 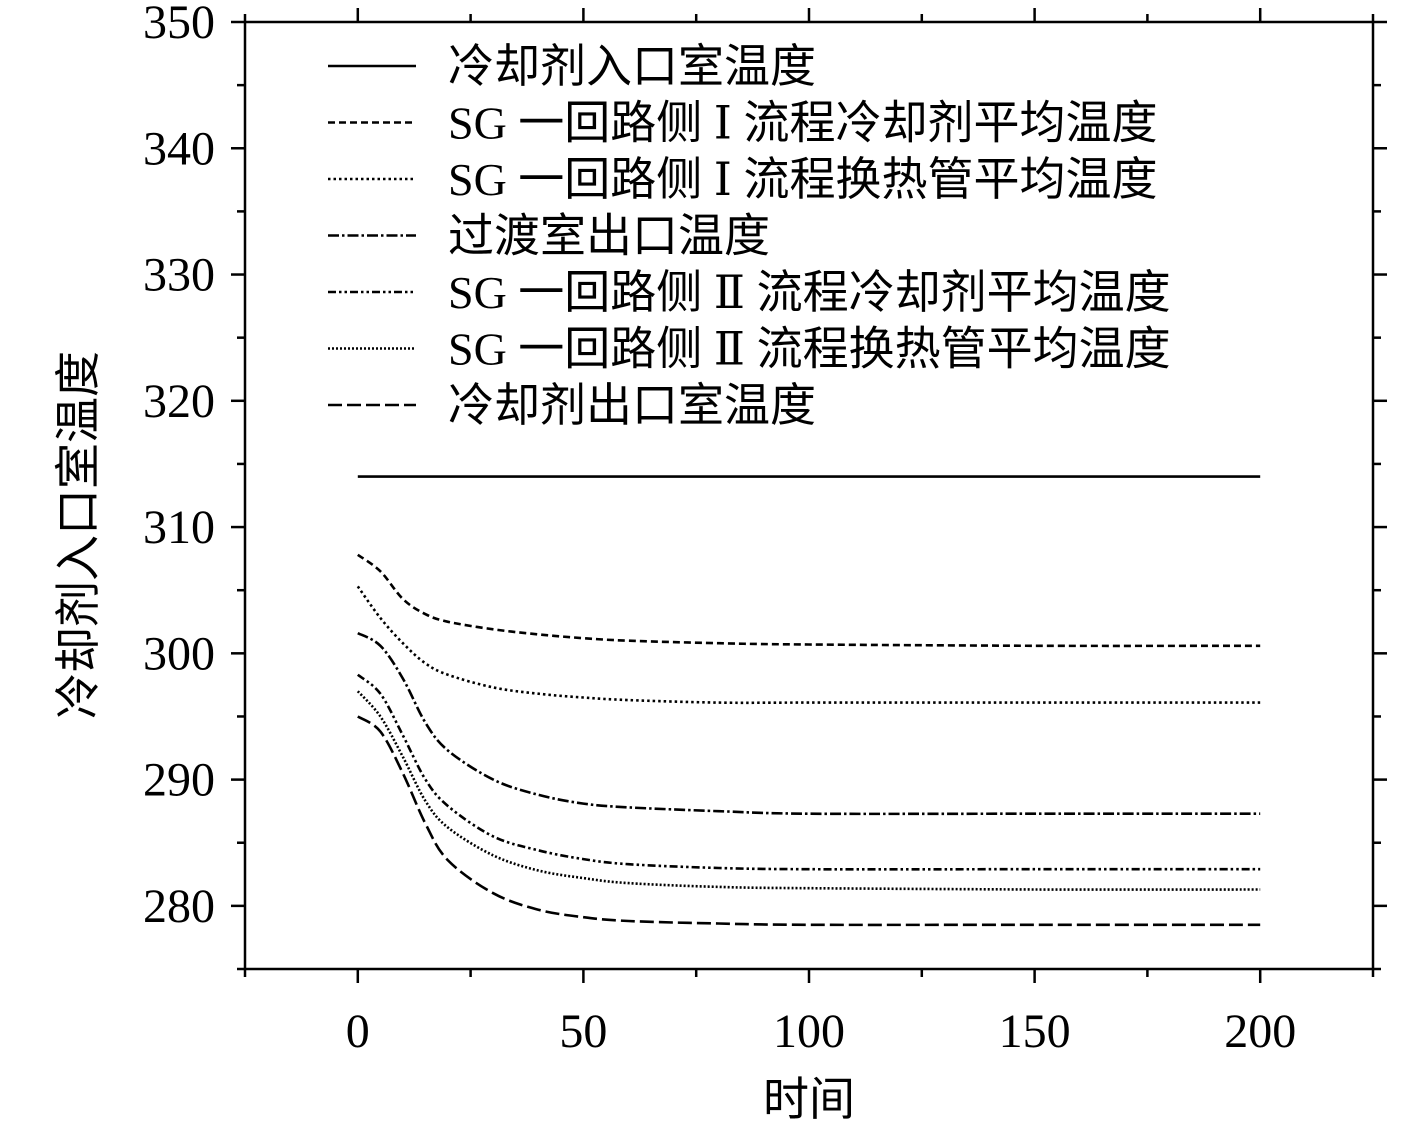 I want to click on x-tick-label: 150, so click(x=1035, y=1031).